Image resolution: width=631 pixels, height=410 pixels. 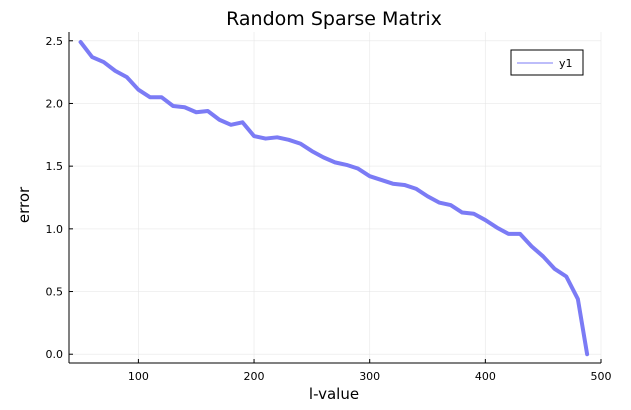 What do you see at coordinates (138, 376) in the screenshot?
I see `x-tick-label: 100` at bounding box center [138, 376].